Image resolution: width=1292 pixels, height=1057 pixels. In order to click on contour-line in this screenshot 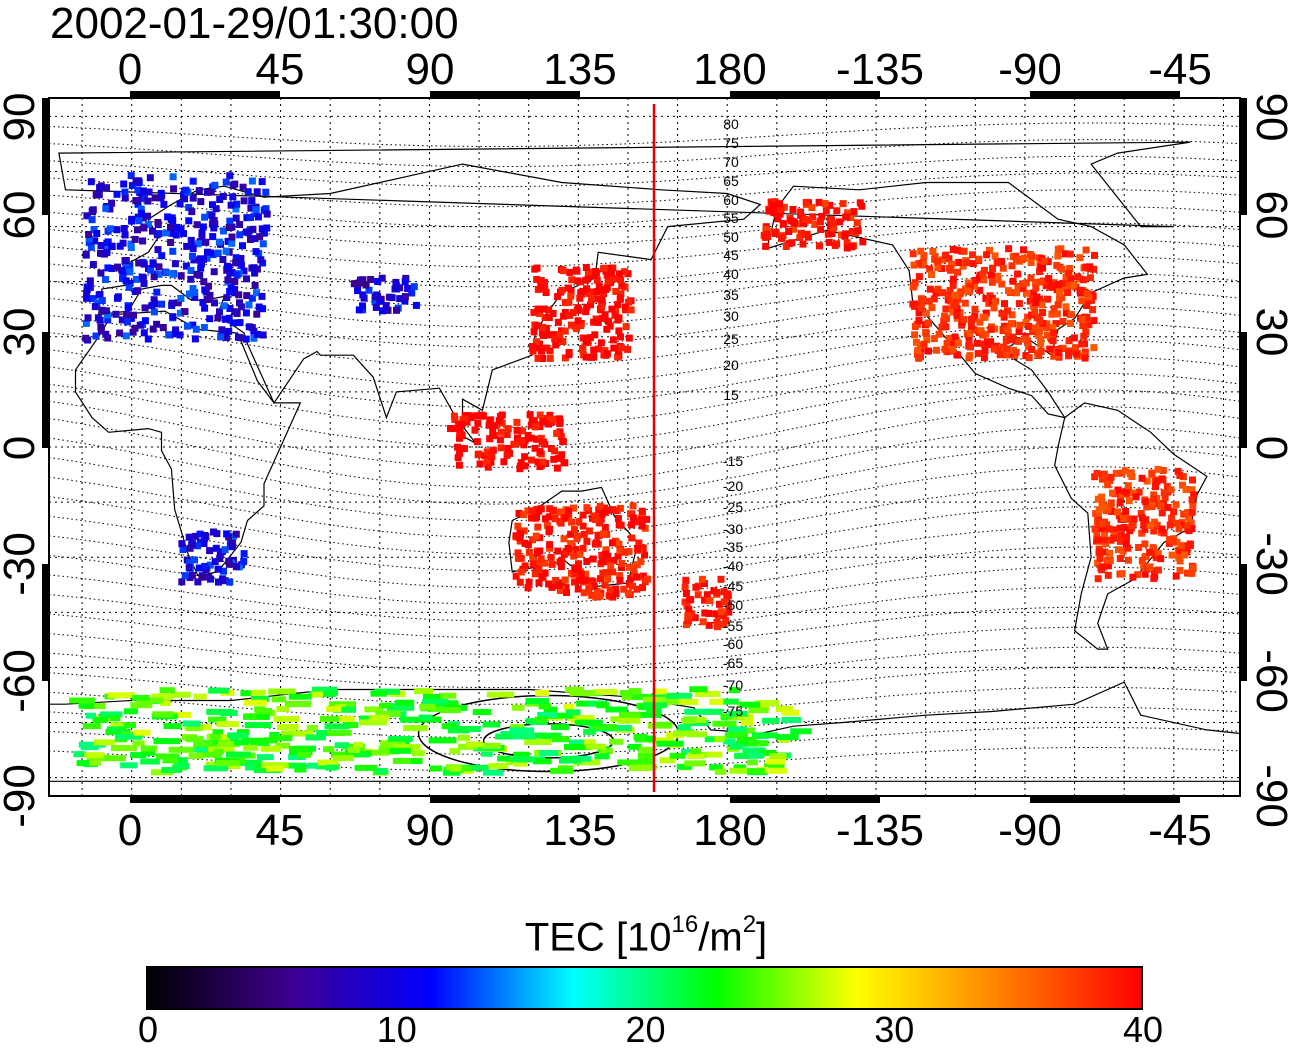, I will do `click(644, 630)`.